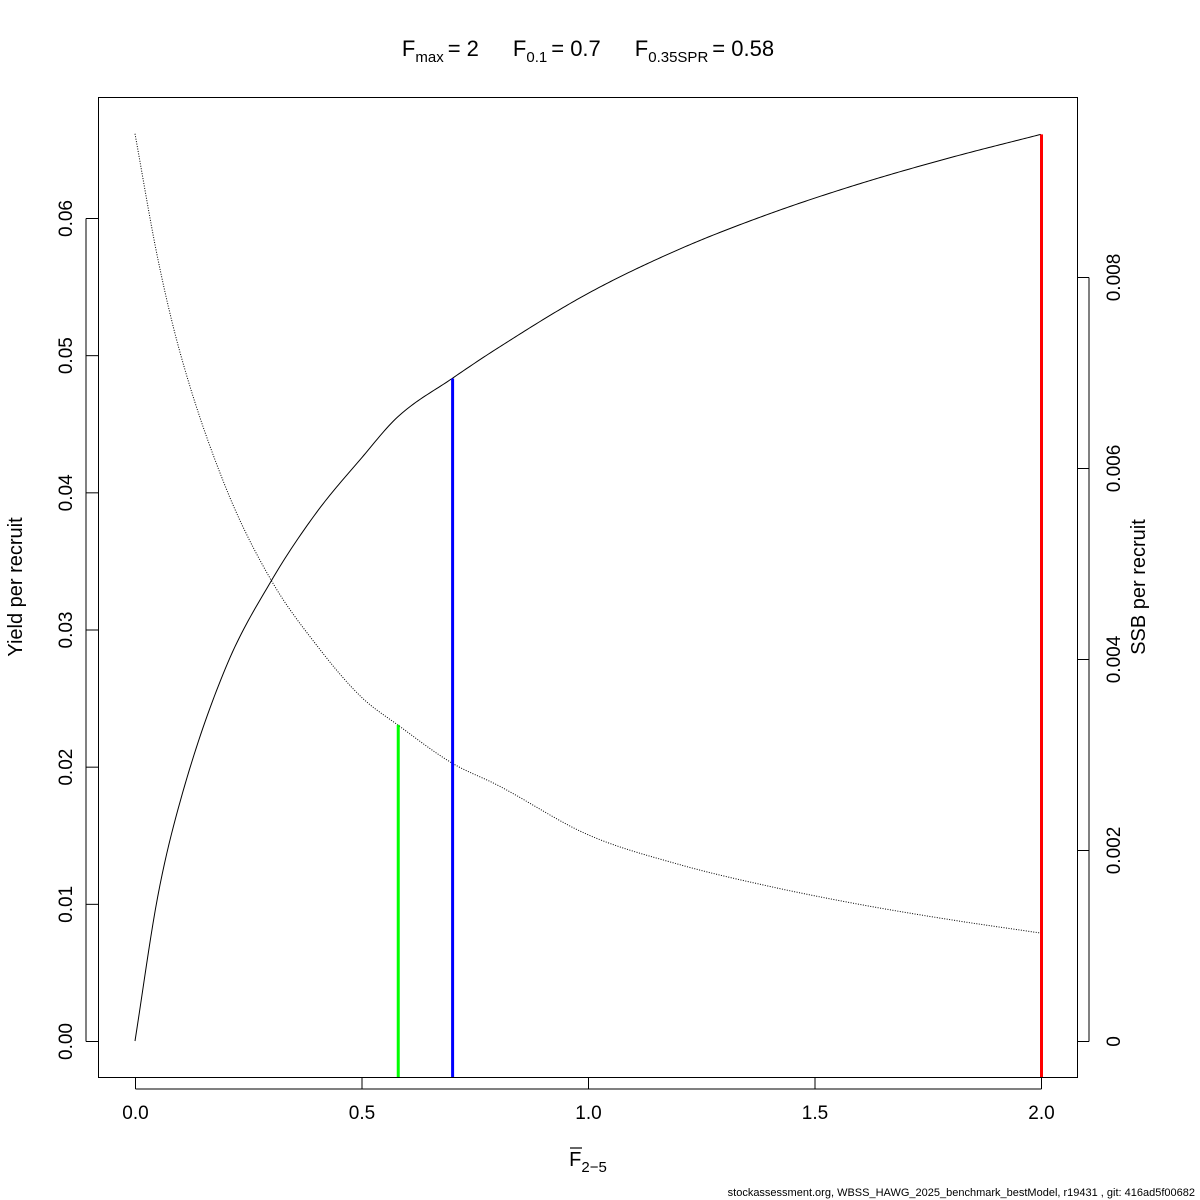  What do you see at coordinates (429, 57) in the screenshot?
I see `title-subscript: max` at bounding box center [429, 57].